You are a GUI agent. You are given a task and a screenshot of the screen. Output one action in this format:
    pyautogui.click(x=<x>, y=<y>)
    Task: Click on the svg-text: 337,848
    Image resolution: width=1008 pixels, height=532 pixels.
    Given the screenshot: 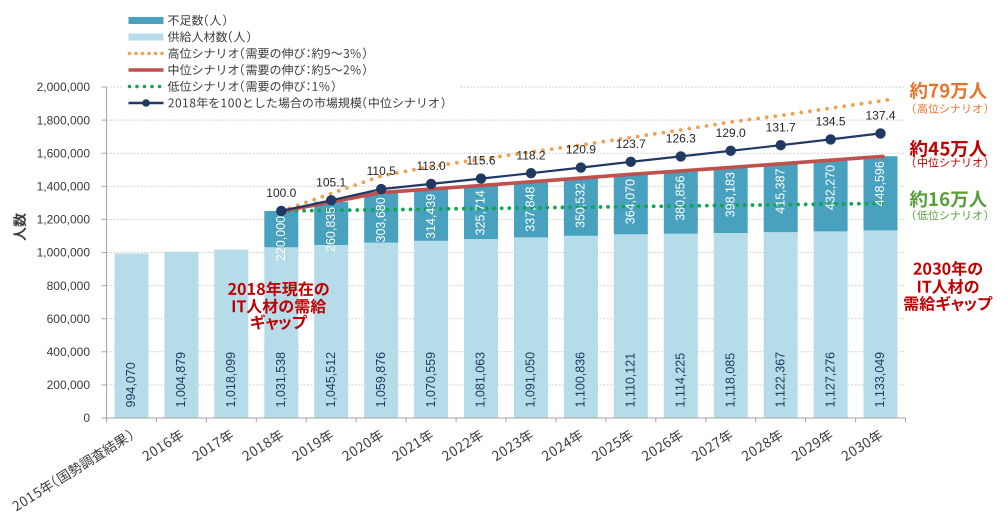 What is the action you would take?
    pyautogui.click(x=531, y=208)
    